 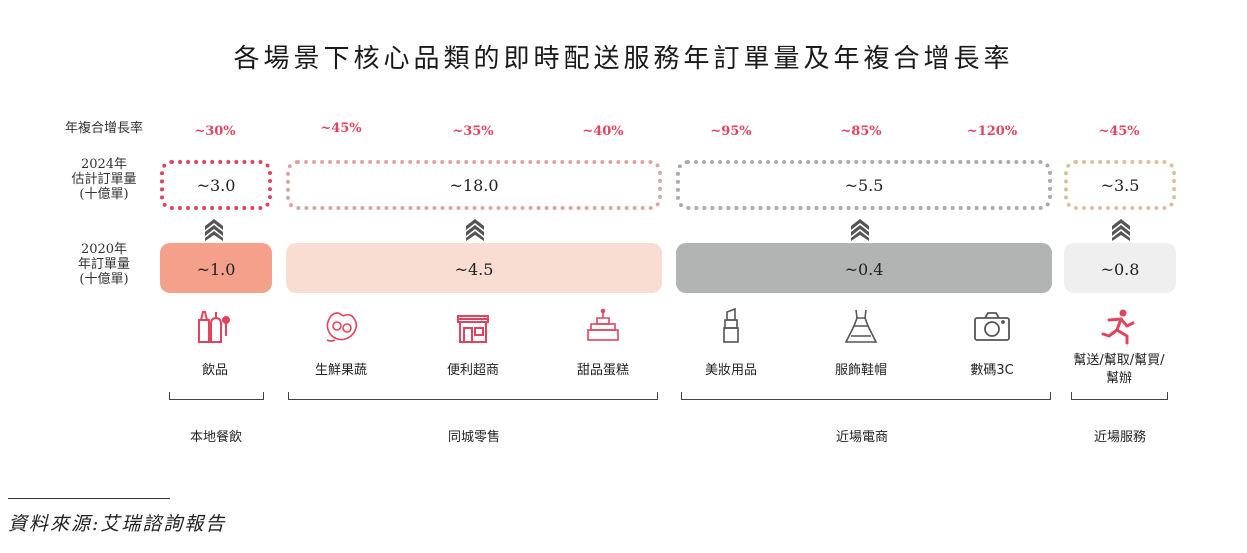 I want to click on orders-2020-value: ~0.4, so click(x=864, y=269).